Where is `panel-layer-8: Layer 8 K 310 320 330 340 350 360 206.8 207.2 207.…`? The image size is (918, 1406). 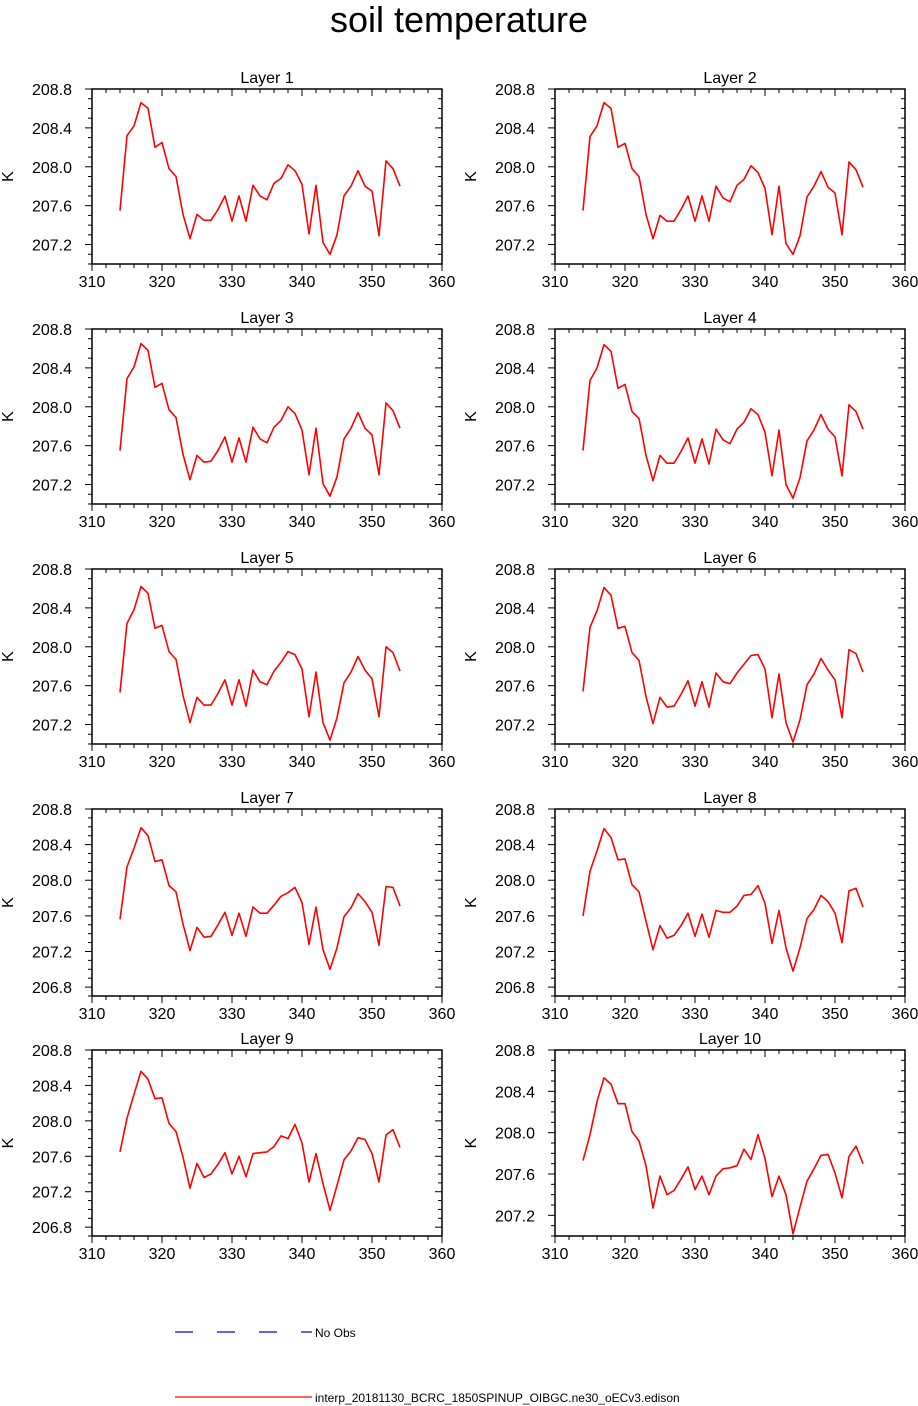
panel-layer-8: Layer 8 K 310 320 330 340 350 360 206.8 207.2 207.… is located at coordinates (690, 906).